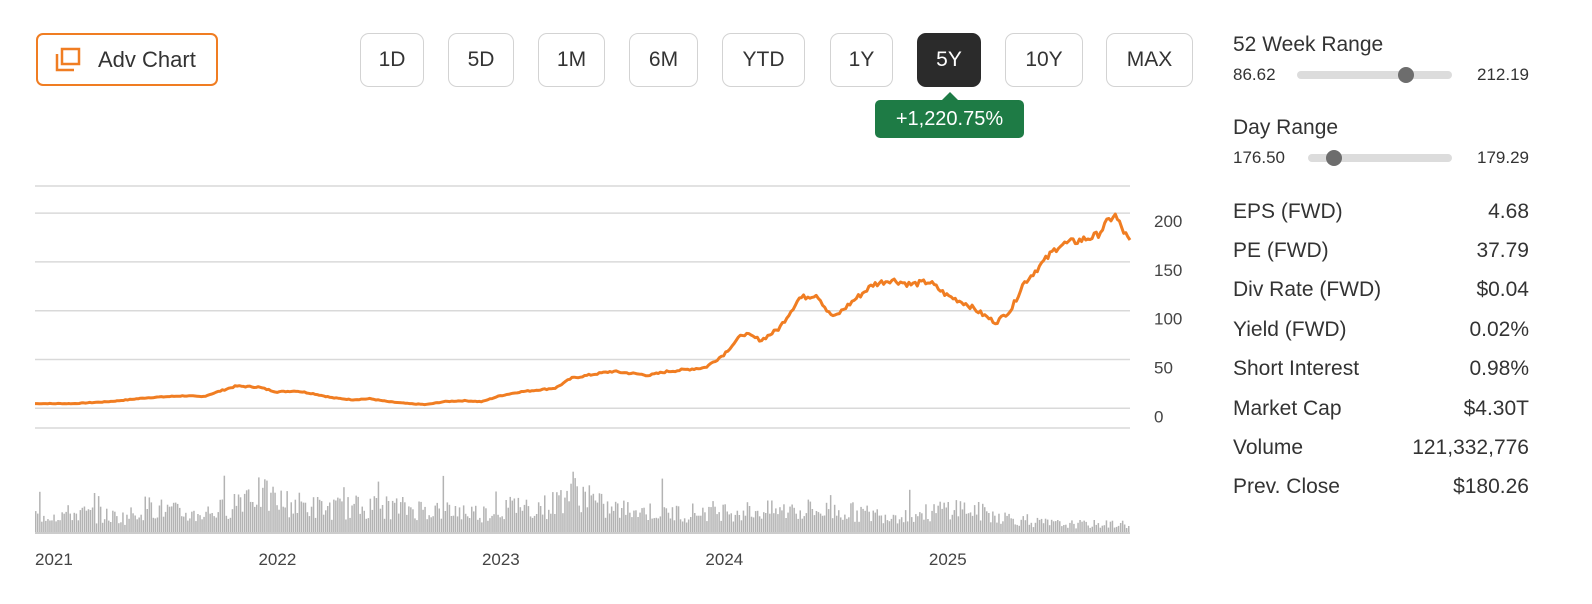 This screenshot has width=1592, height=604. I want to click on range-button-max: MAX, so click(1149, 60).